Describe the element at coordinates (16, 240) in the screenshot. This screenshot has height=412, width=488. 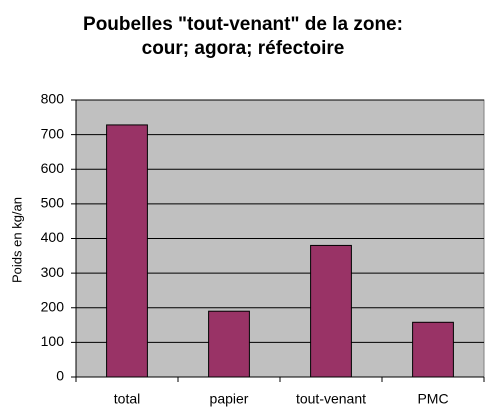
I see `y-axis-label: Poids en kg/an` at that location.